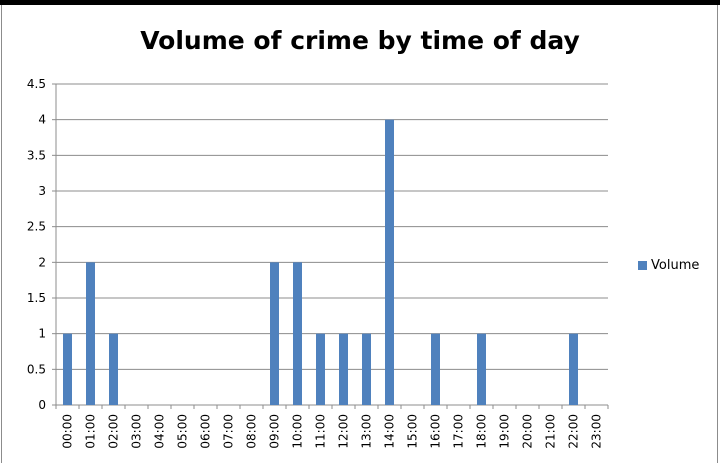  Describe the element at coordinates (114, 431) in the screenshot. I see `x-tick-label: 02:00` at that location.